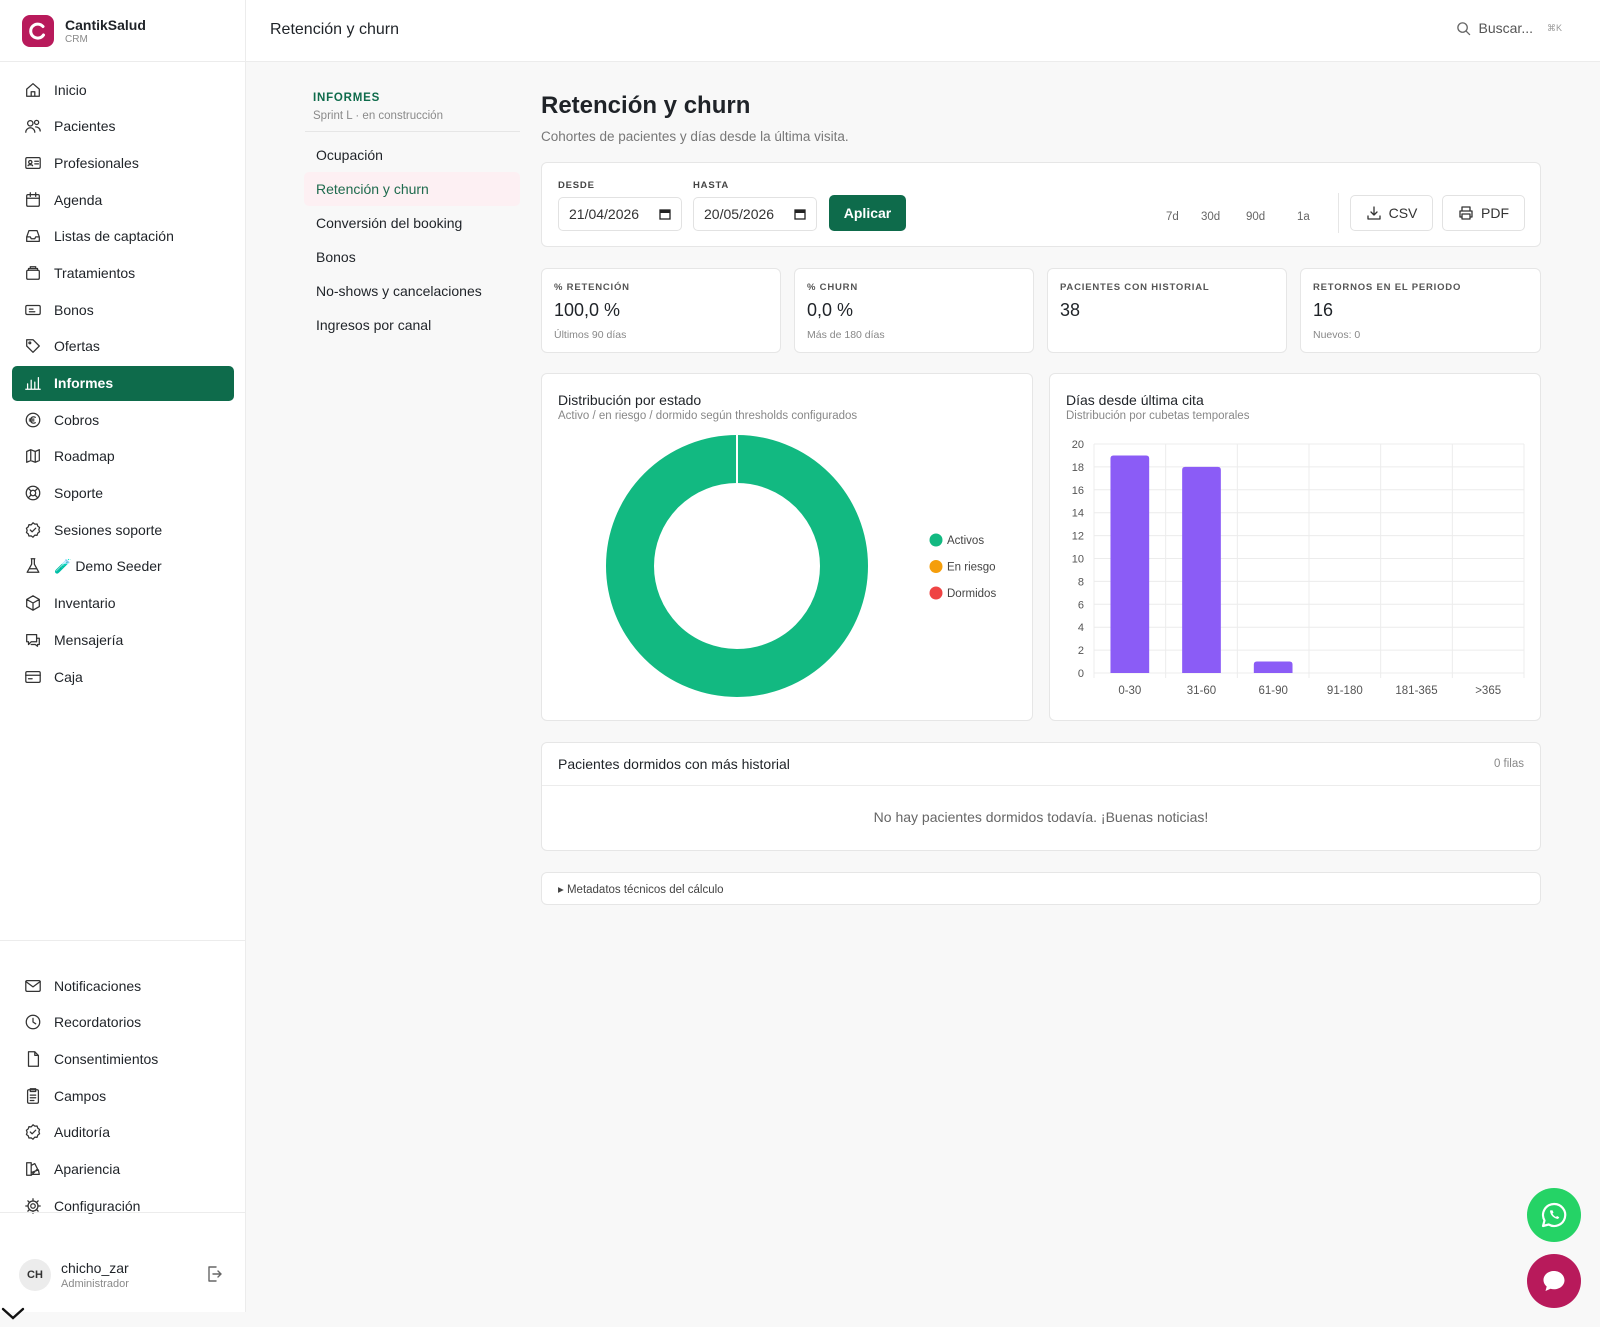 The height and width of the screenshot is (1327, 1600). I want to click on y-tick-label: 14, so click(1078, 514).